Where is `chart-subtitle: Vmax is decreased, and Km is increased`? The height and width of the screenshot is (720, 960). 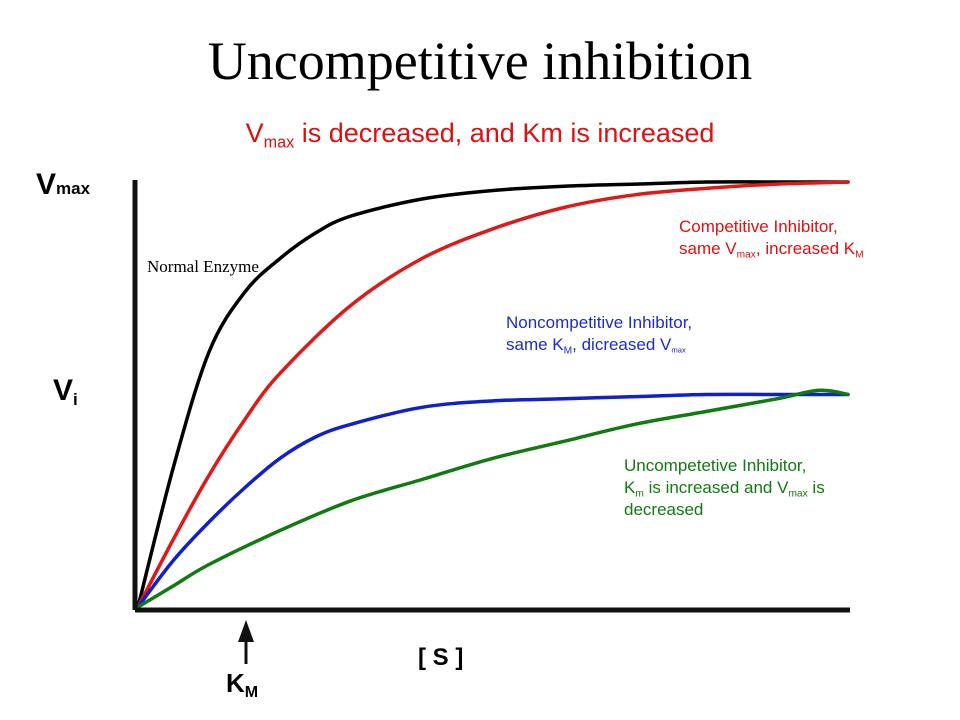 chart-subtitle: Vmax is decreased, and Km is increased is located at coordinates (480, 135).